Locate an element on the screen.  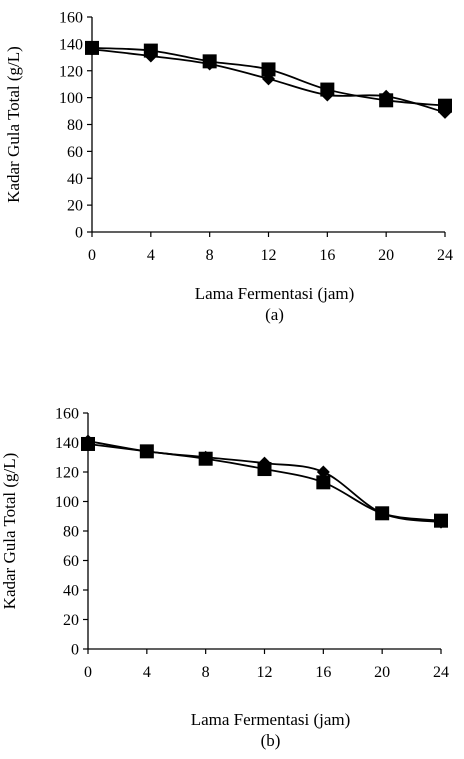
panel-label: (b) is located at coordinates (271, 740).